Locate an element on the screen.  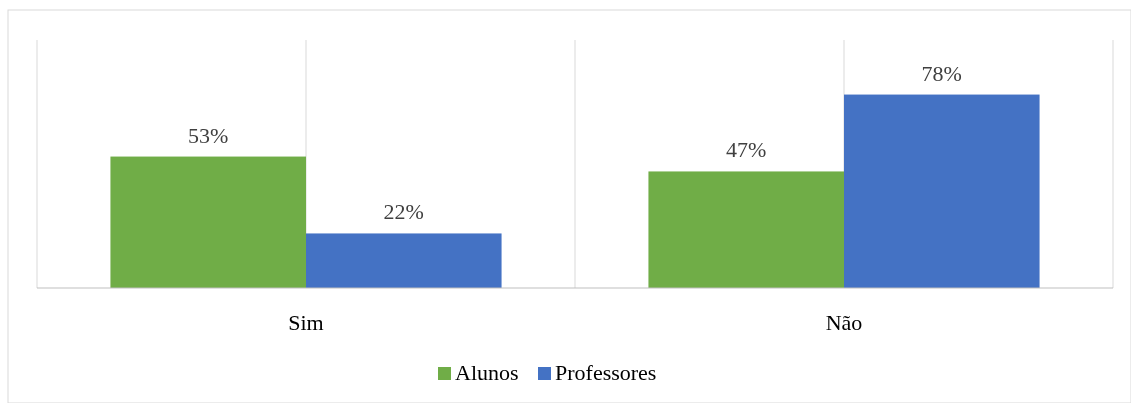
data-label: 22% is located at coordinates (403, 212).